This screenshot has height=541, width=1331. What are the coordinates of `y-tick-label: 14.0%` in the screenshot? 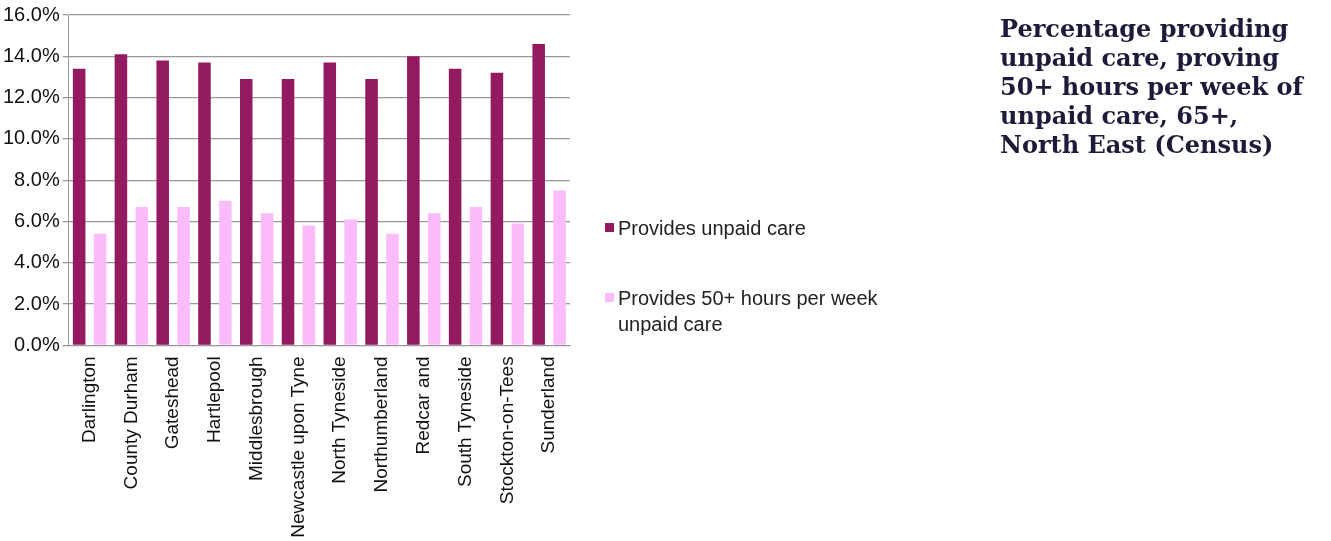 It's located at (31, 54).